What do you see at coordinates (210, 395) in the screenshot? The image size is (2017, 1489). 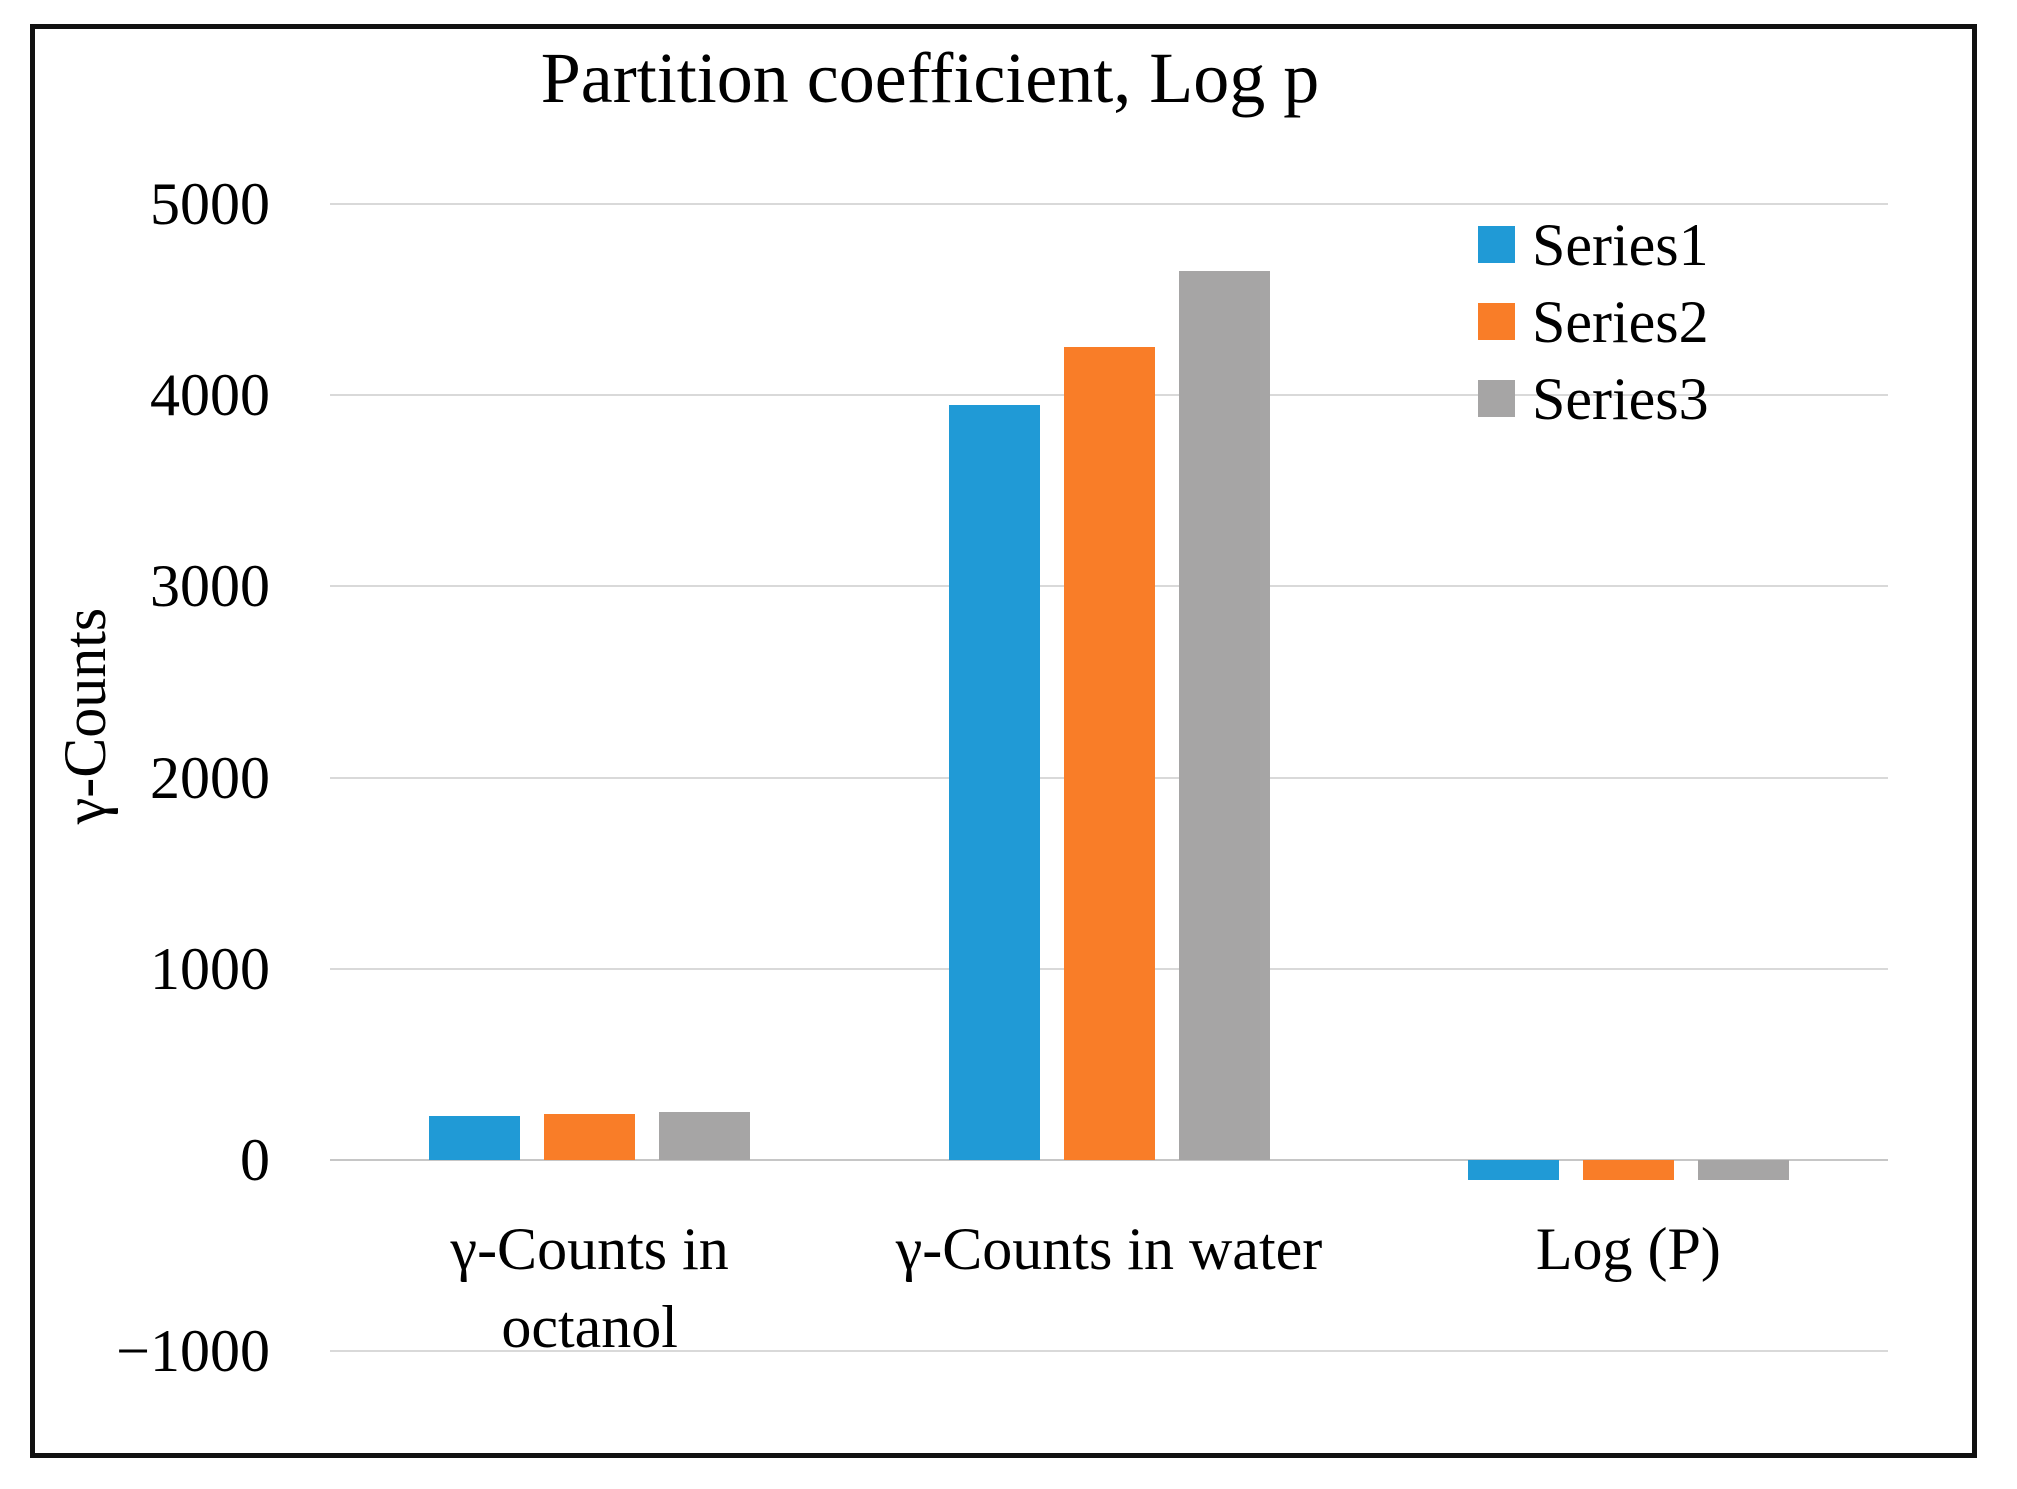 I see `y-tick-label: 4000` at bounding box center [210, 395].